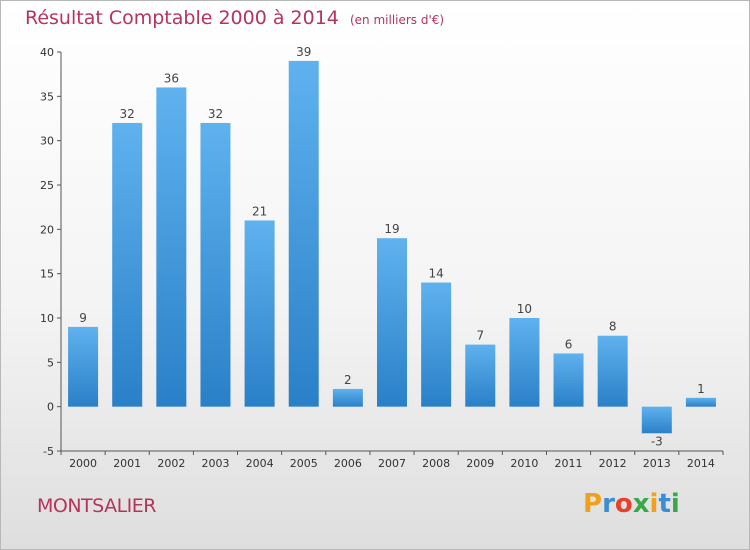 This screenshot has width=750, height=550. Describe the element at coordinates (171, 78) in the screenshot. I see `bar-value-label: 36` at that location.